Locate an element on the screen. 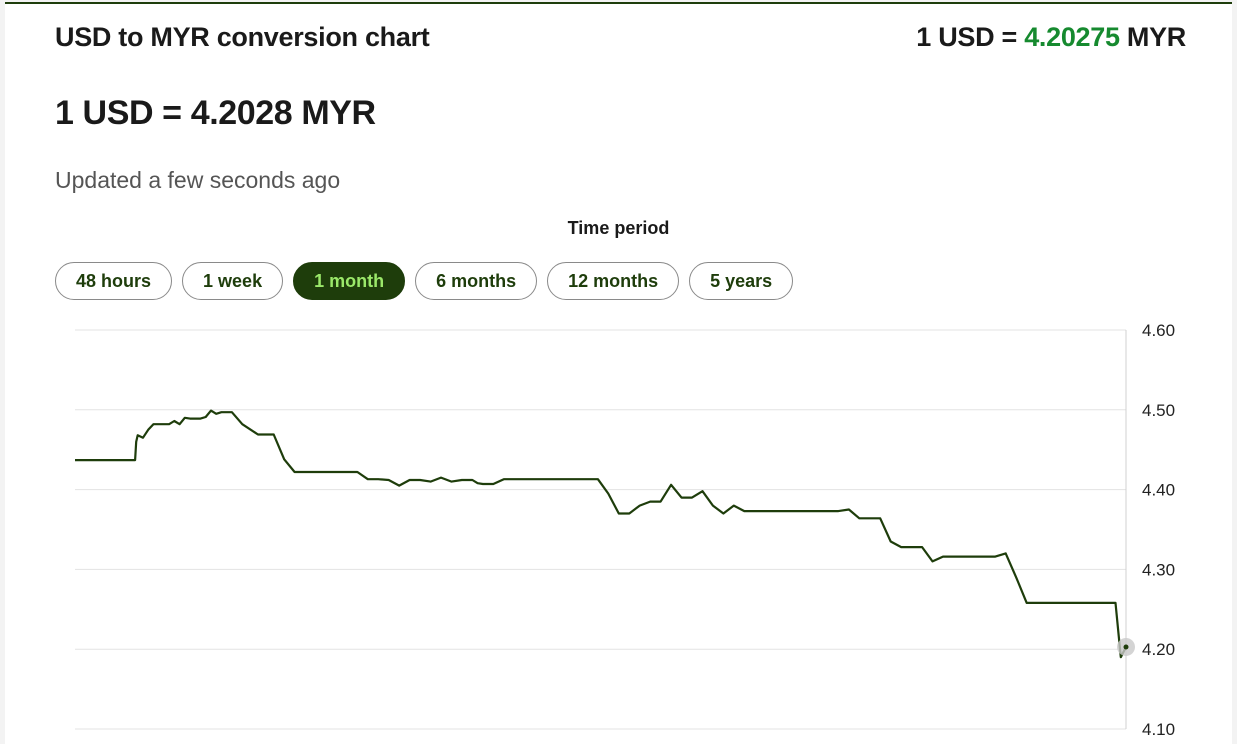  rate-prefix: 1 USD = is located at coordinates (970, 37).